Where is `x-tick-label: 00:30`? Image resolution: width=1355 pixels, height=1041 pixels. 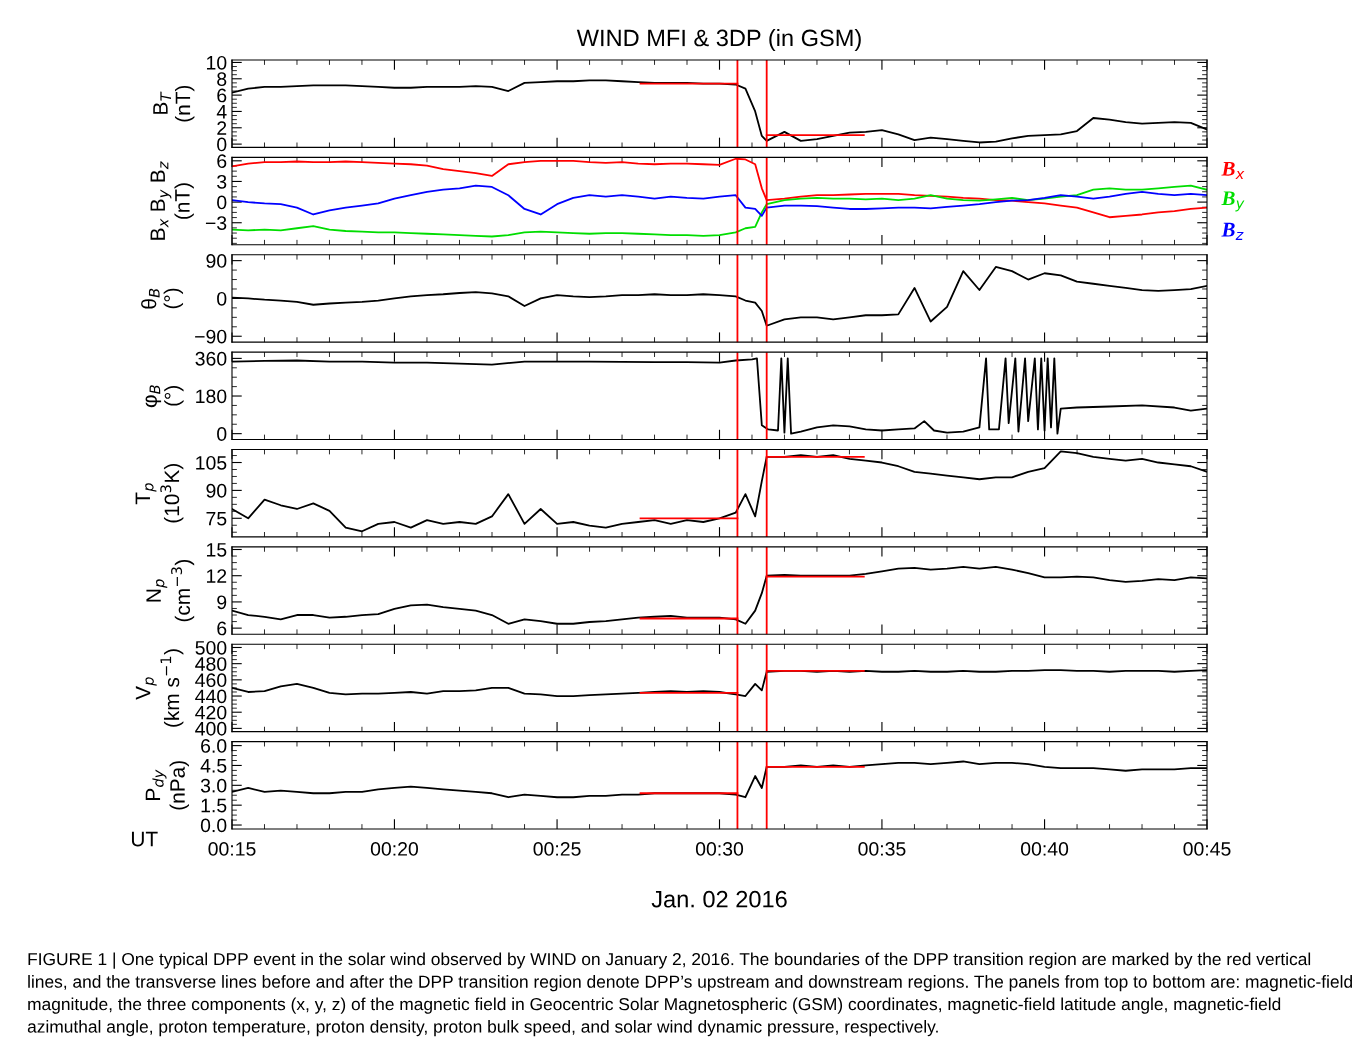
x-tick-label: 00:30 is located at coordinates (719, 849).